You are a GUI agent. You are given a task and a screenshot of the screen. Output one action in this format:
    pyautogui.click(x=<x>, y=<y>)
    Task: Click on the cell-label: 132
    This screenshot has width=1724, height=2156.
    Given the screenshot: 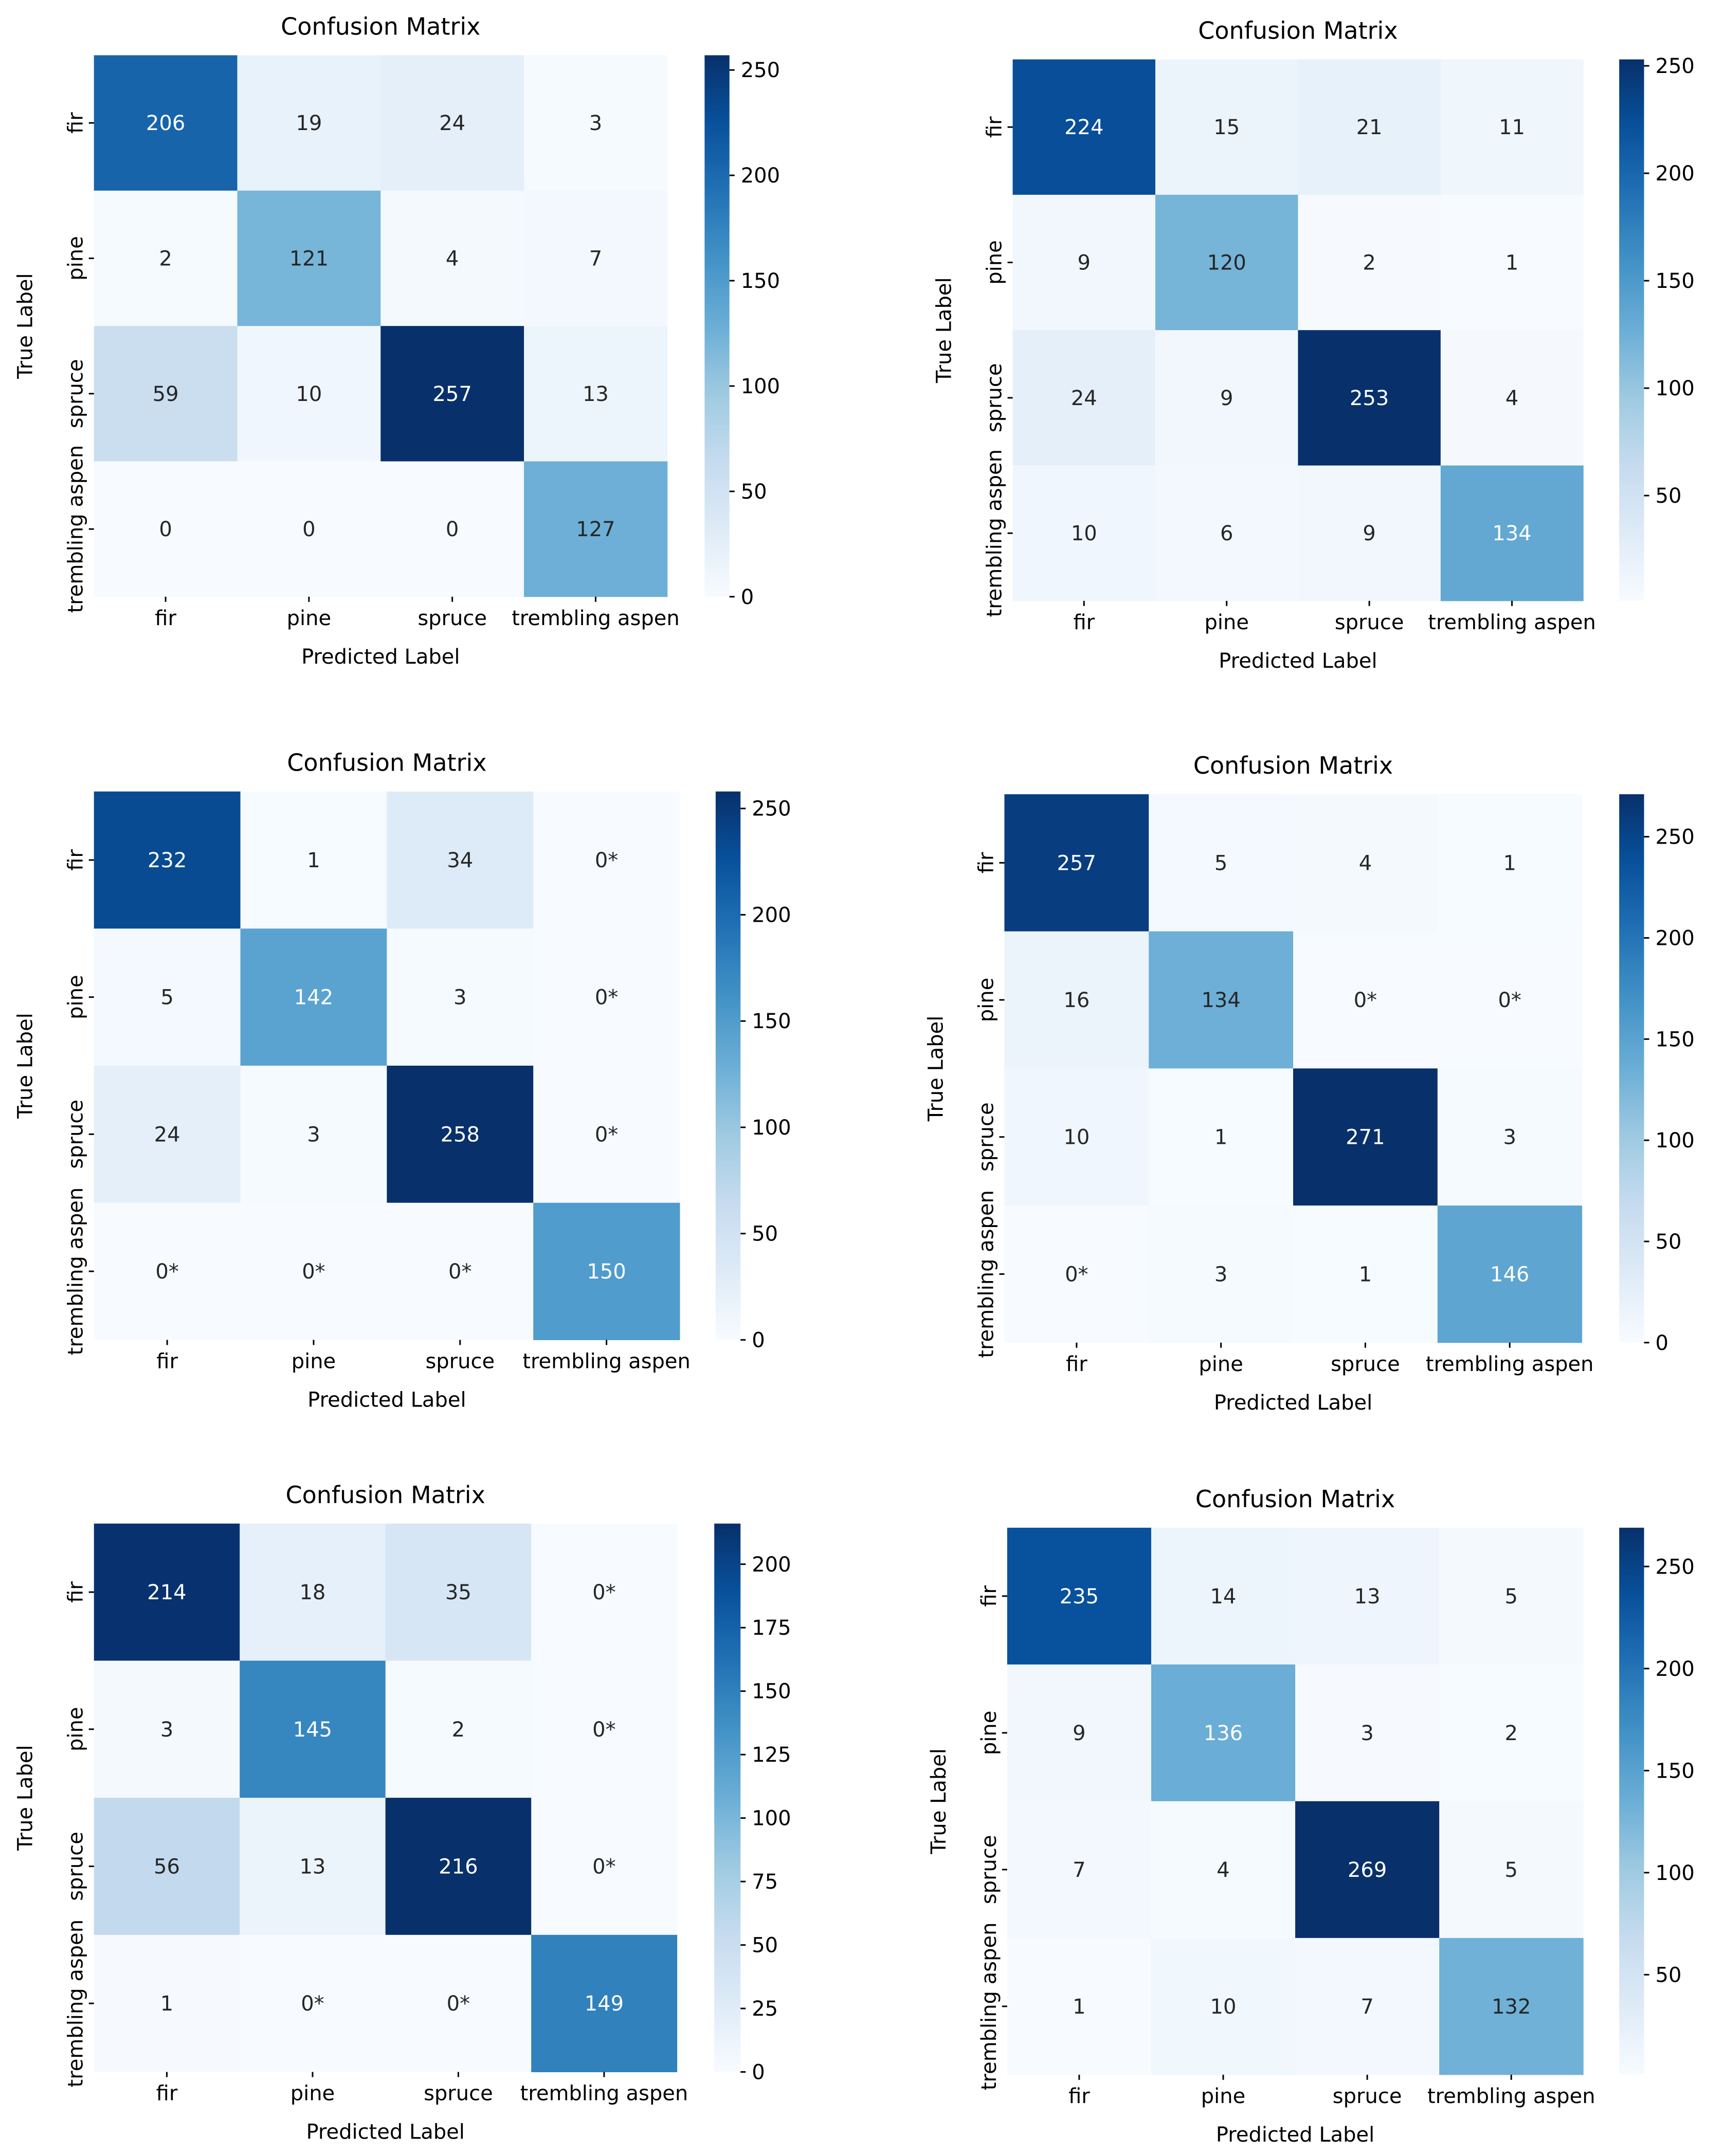 What is the action you would take?
    pyautogui.click(x=1511, y=2007)
    